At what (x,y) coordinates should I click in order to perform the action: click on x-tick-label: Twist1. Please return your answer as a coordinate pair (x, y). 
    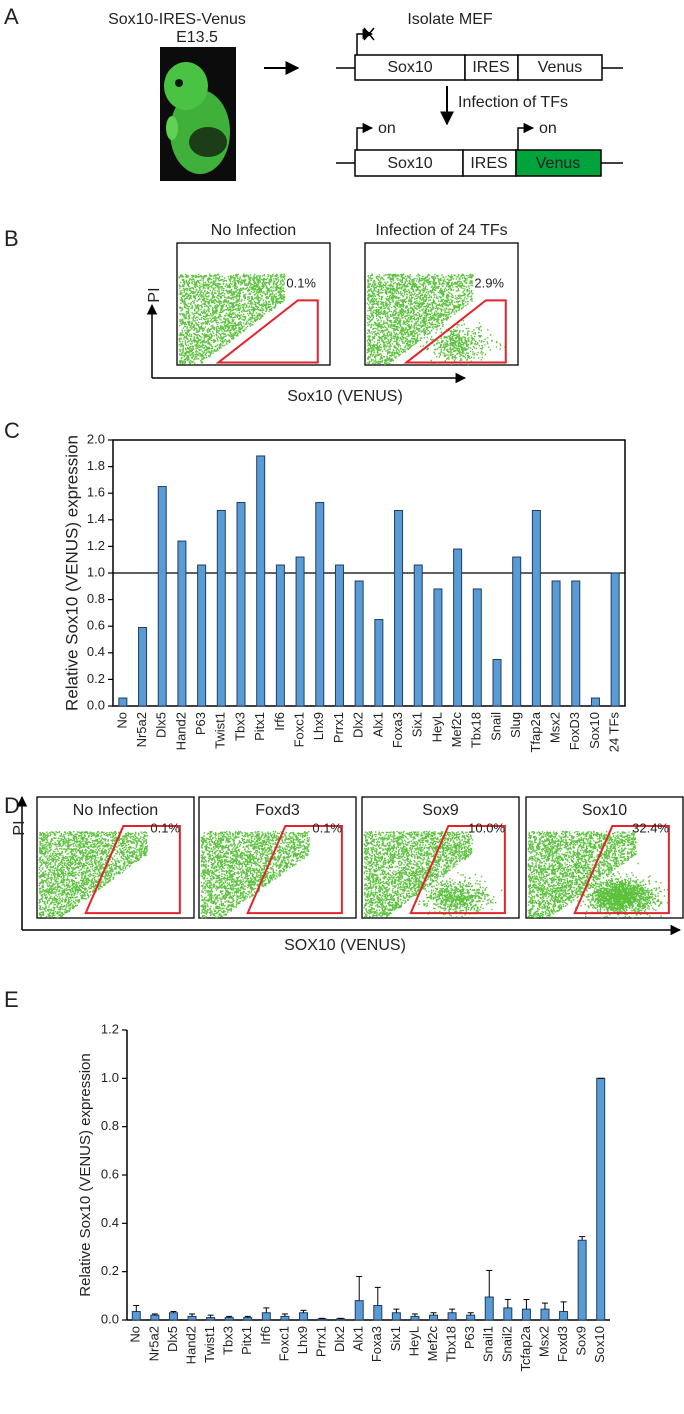
    Looking at the image, I should click on (209, 1344).